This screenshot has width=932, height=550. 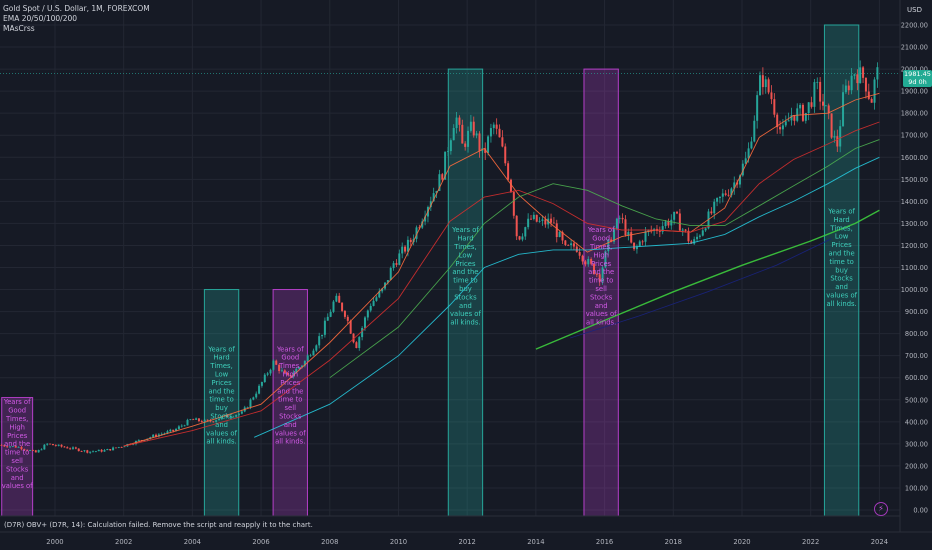 What do you see at coordinates (673, 542) in the screenshot?
I see `time-tick-label: 2018` at bounding box center [673, 542].